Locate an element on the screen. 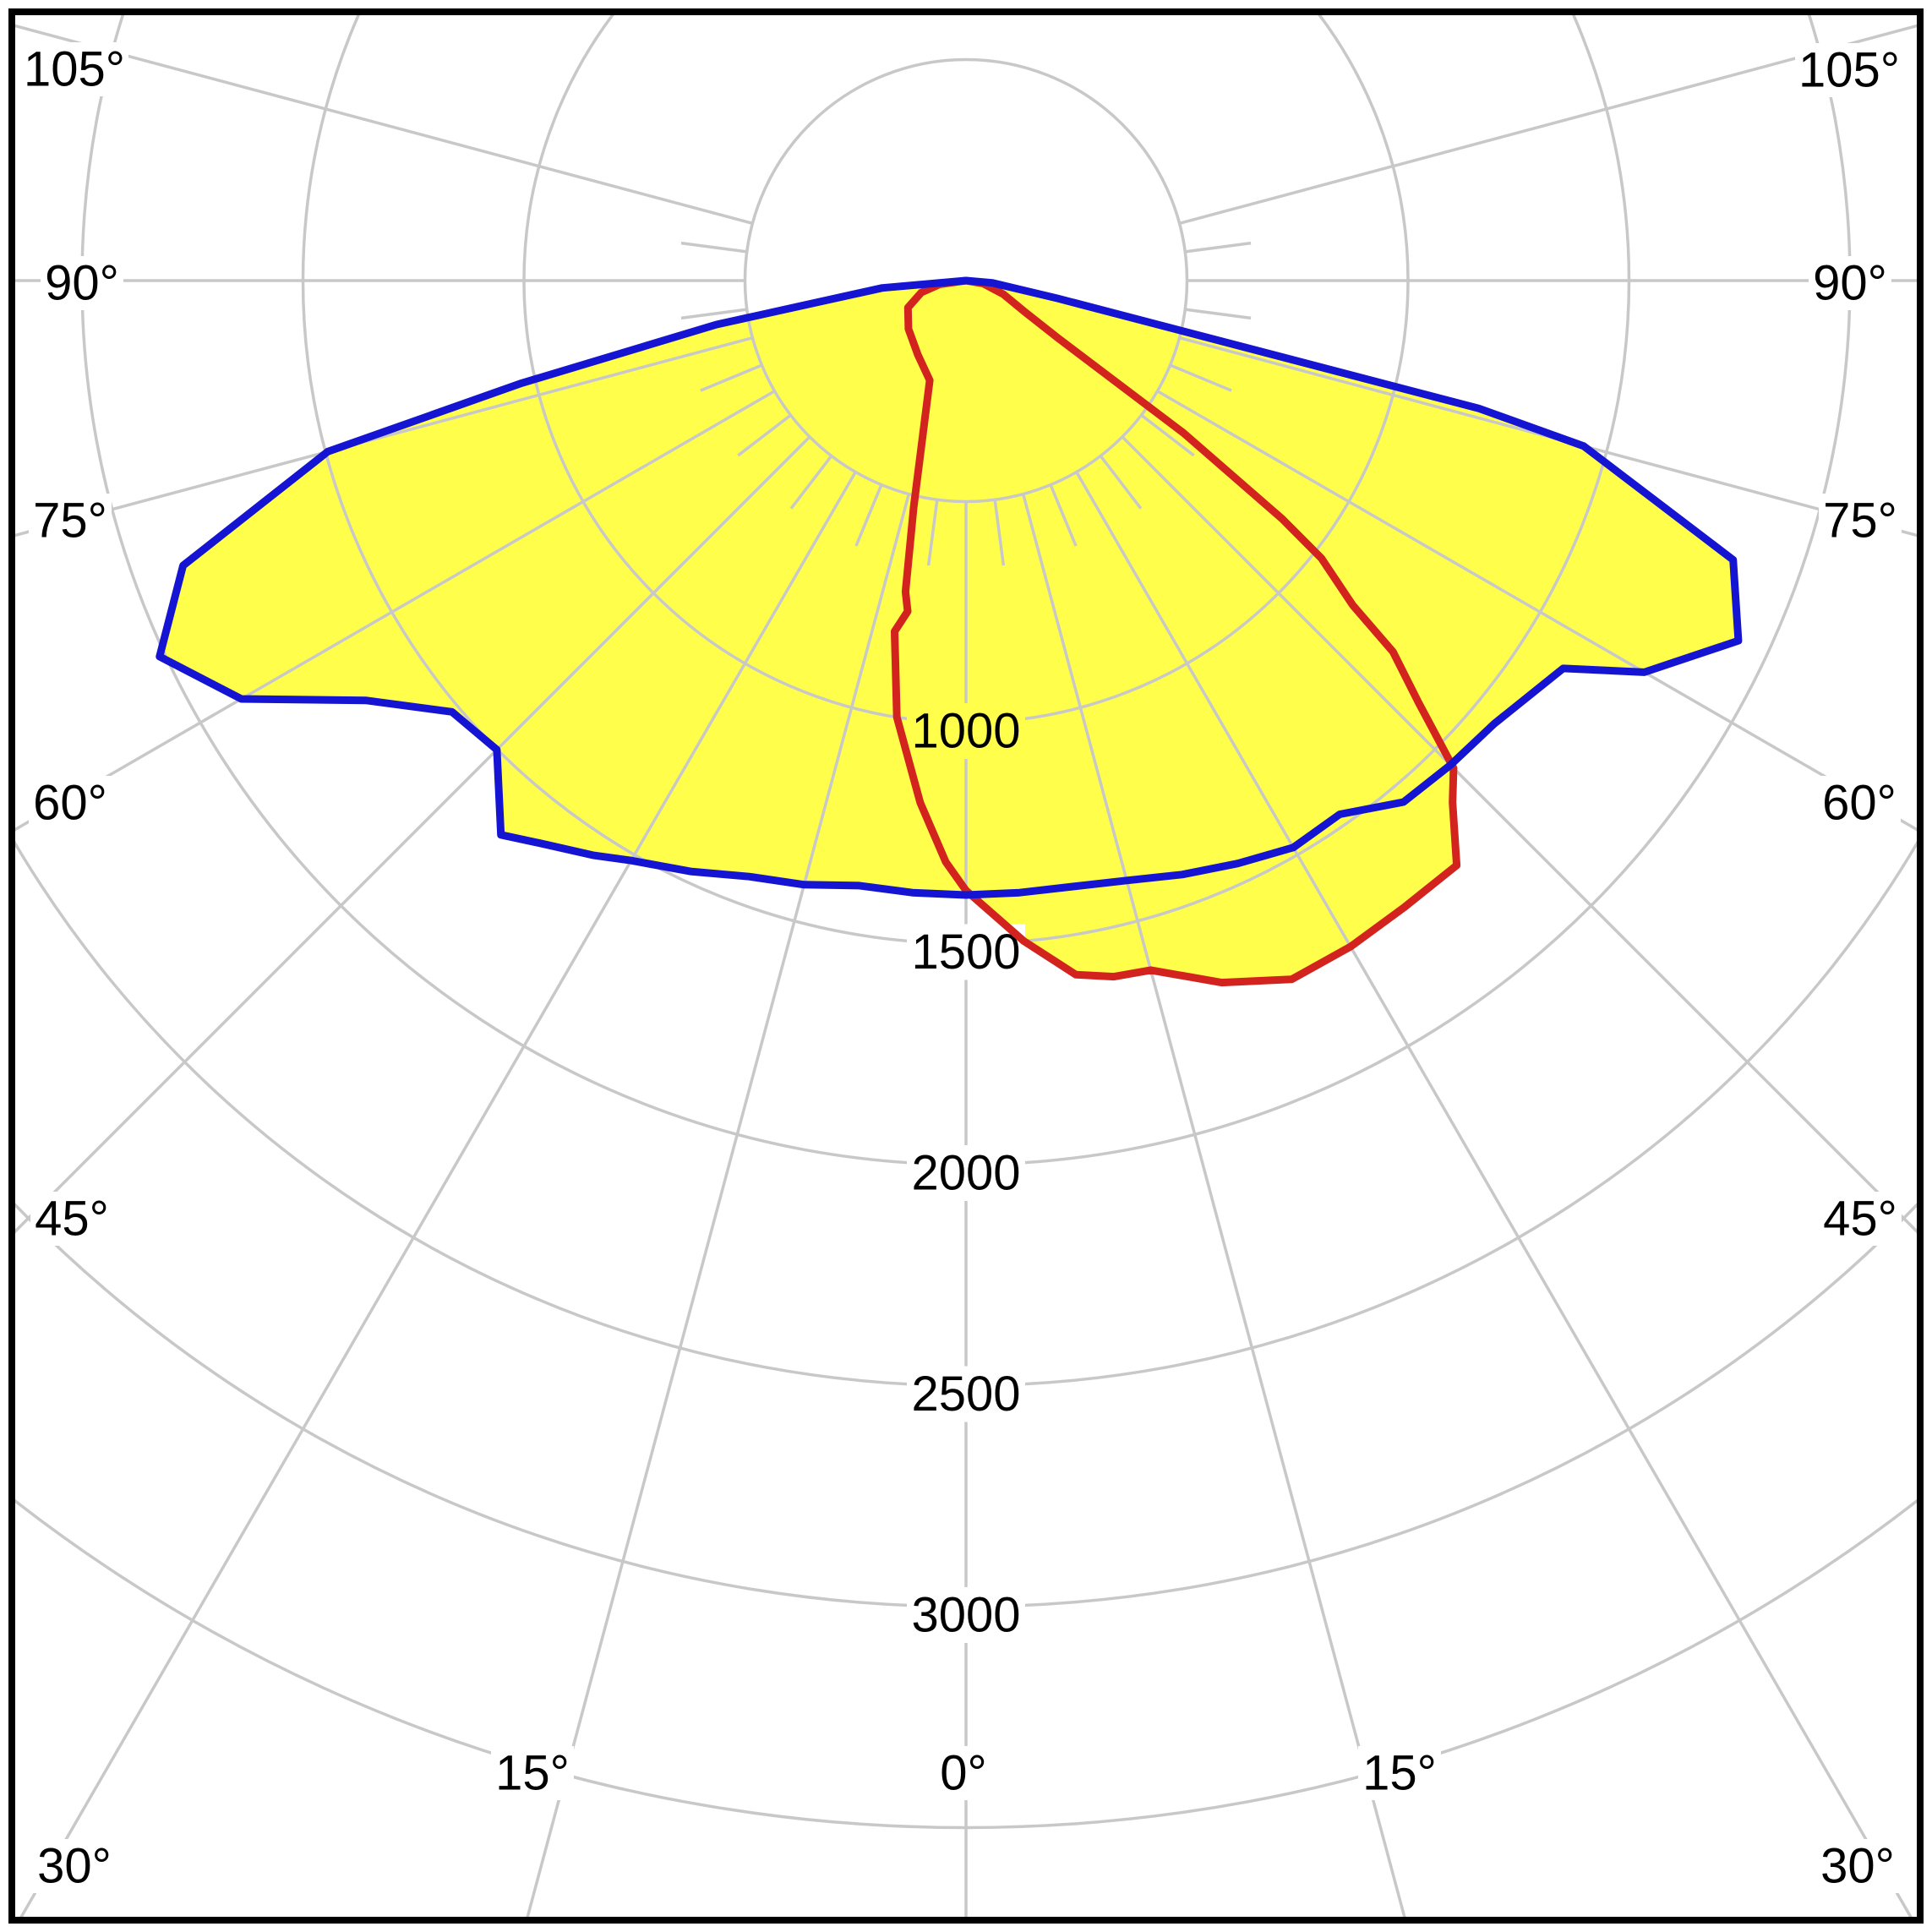 The image size is (1932, 1932). grid-tick--97.5 is located at coordinates (713, 247).